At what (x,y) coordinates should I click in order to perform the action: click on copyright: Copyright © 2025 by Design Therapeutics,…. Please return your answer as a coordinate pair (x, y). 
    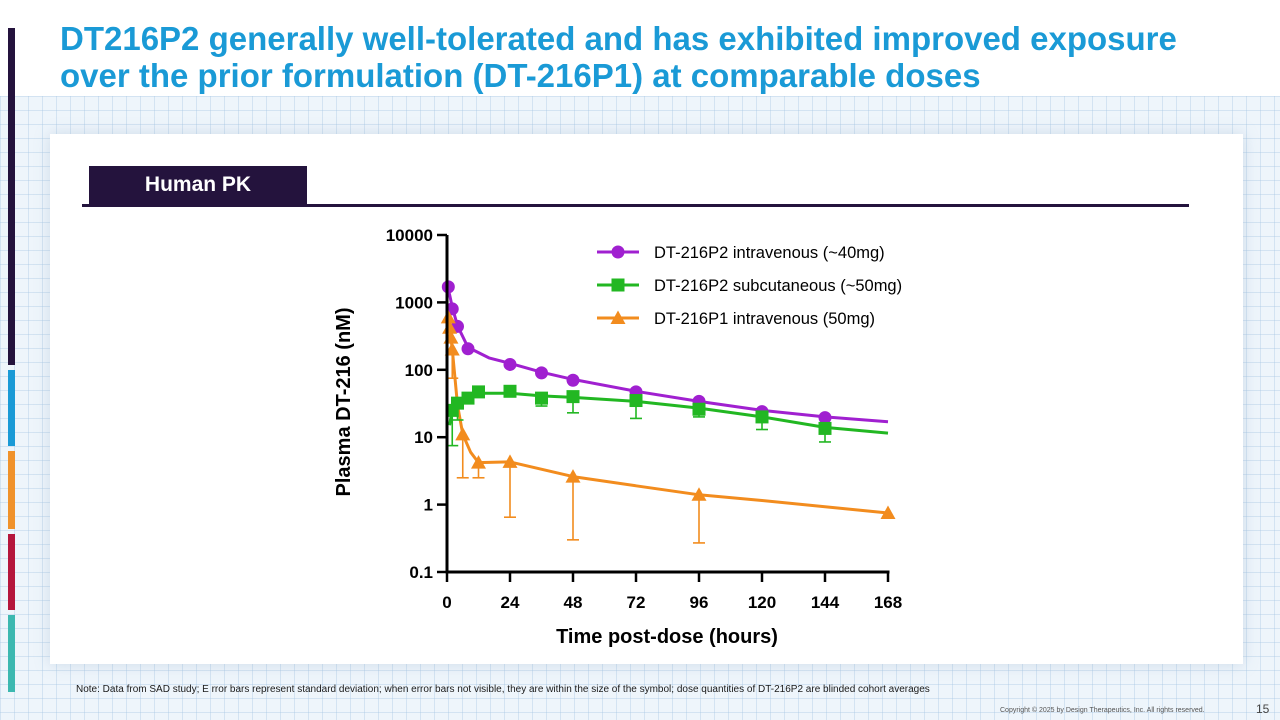
    Looking at the image, I should click on (1102, 710).